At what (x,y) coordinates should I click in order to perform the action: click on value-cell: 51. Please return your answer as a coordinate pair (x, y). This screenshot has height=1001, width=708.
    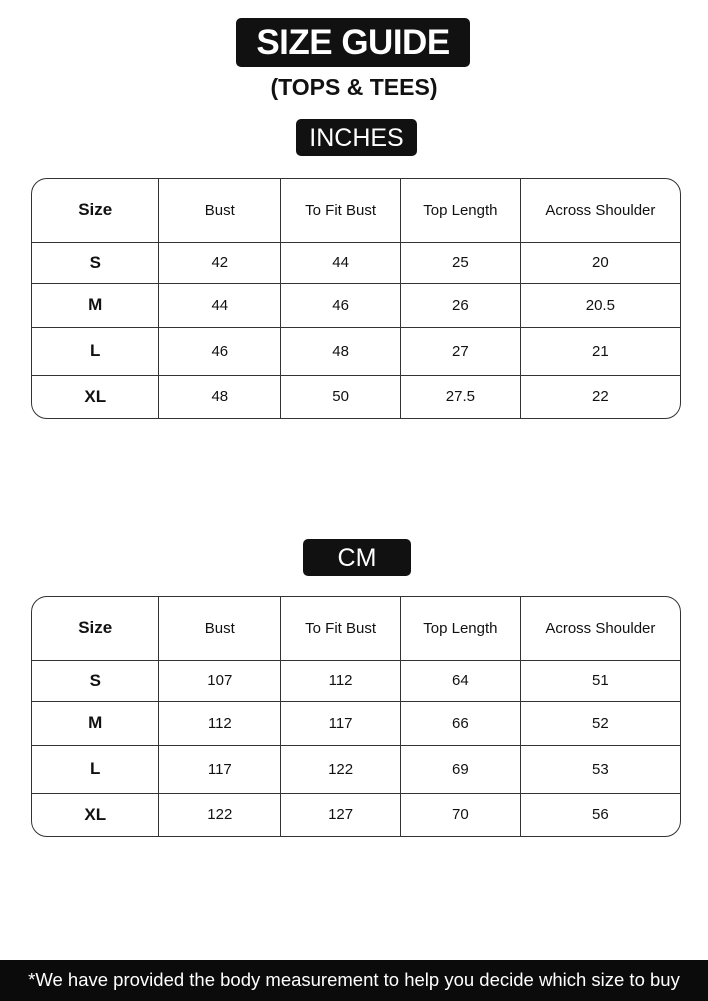
    Looking at the image, I should click on (600, 681).